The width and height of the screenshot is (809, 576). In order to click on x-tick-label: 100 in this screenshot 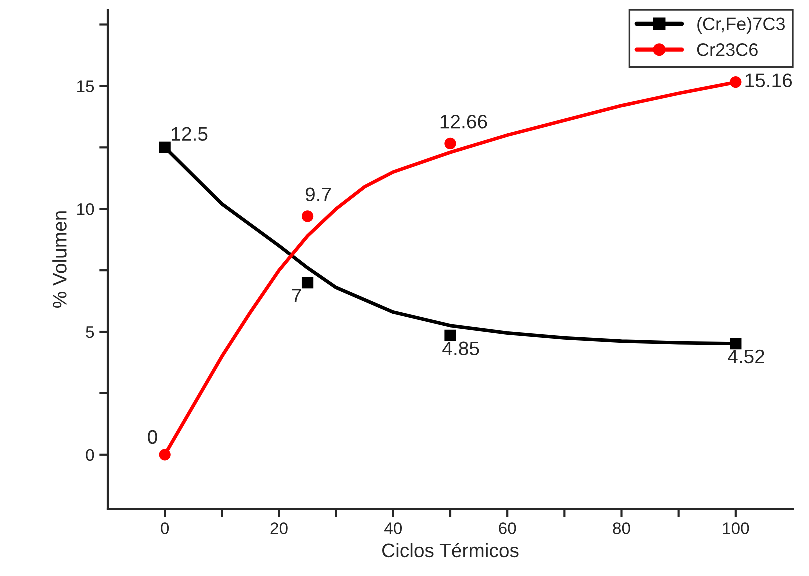, I will do `click(736, 528)`.